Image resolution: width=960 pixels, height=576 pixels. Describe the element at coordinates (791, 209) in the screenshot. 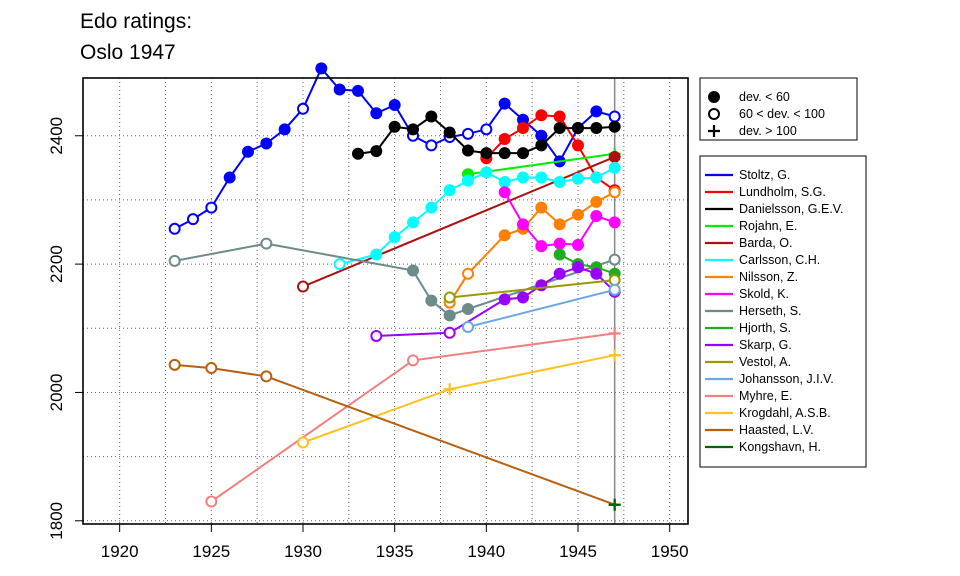

I see `series-legend-label: Danielsson, G.E.V.` at that location.